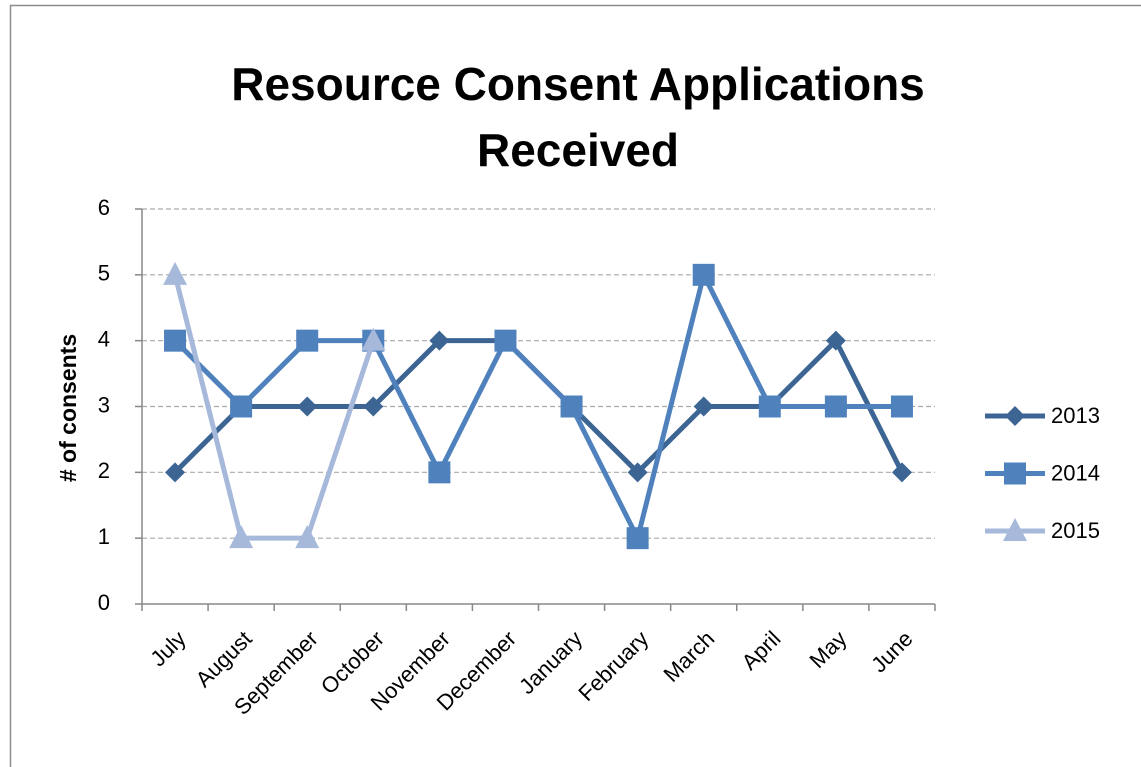 The height and width of the screenshot is (767, 1141). What do you see at coordinates (578, 84) in the screenshot?
I see `chart-title: Resource Consent Applications` at bounding box center [578, 84].